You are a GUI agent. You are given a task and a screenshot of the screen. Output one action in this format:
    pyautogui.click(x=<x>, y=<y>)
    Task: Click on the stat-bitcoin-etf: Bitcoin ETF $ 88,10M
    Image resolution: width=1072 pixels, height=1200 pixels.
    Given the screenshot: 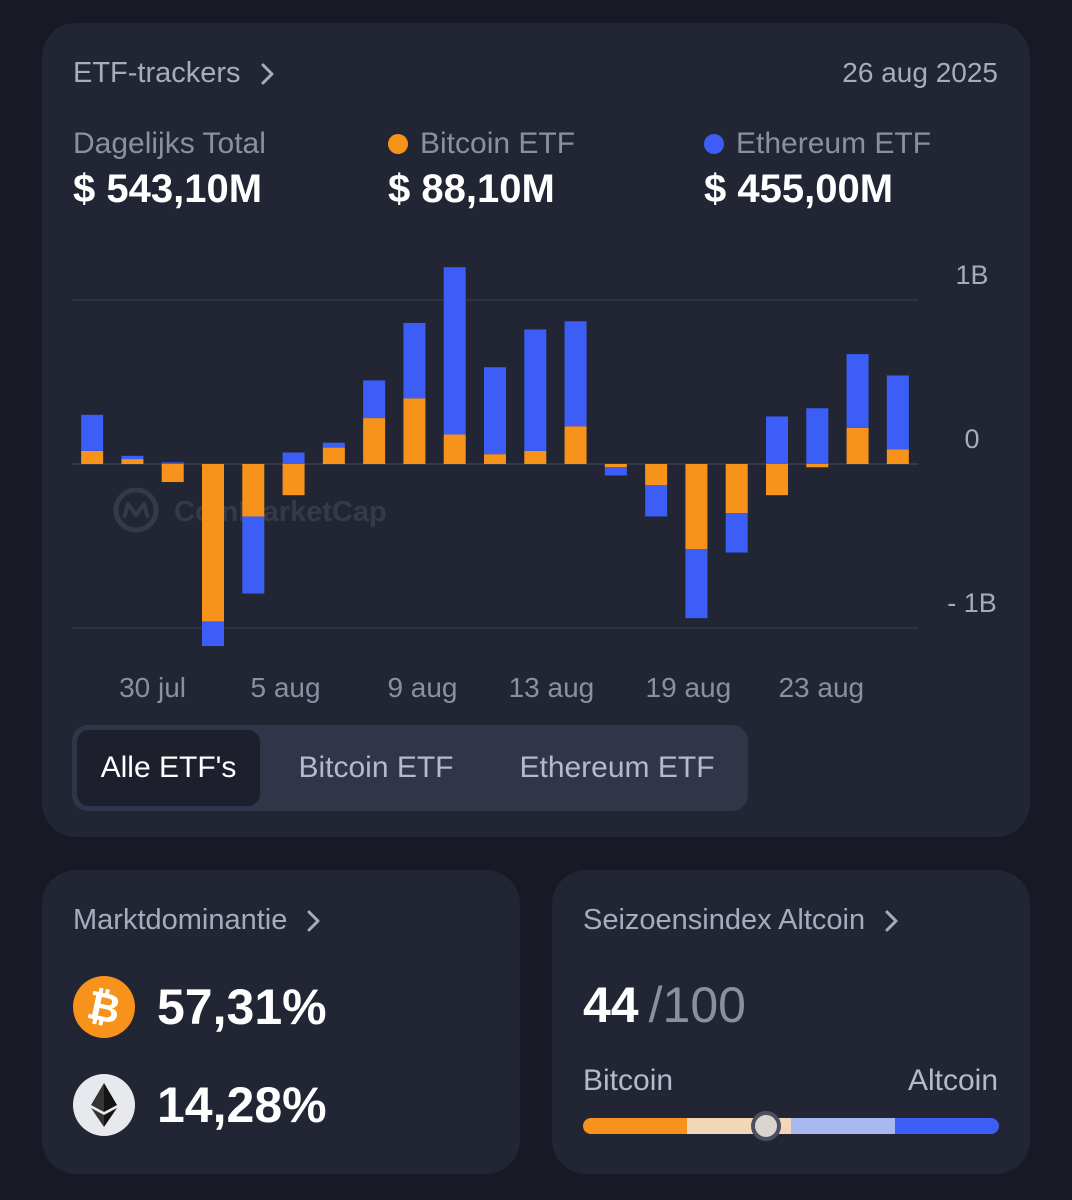 What is the action you would take?
    pyautogui.click(x=481, y=168)
    